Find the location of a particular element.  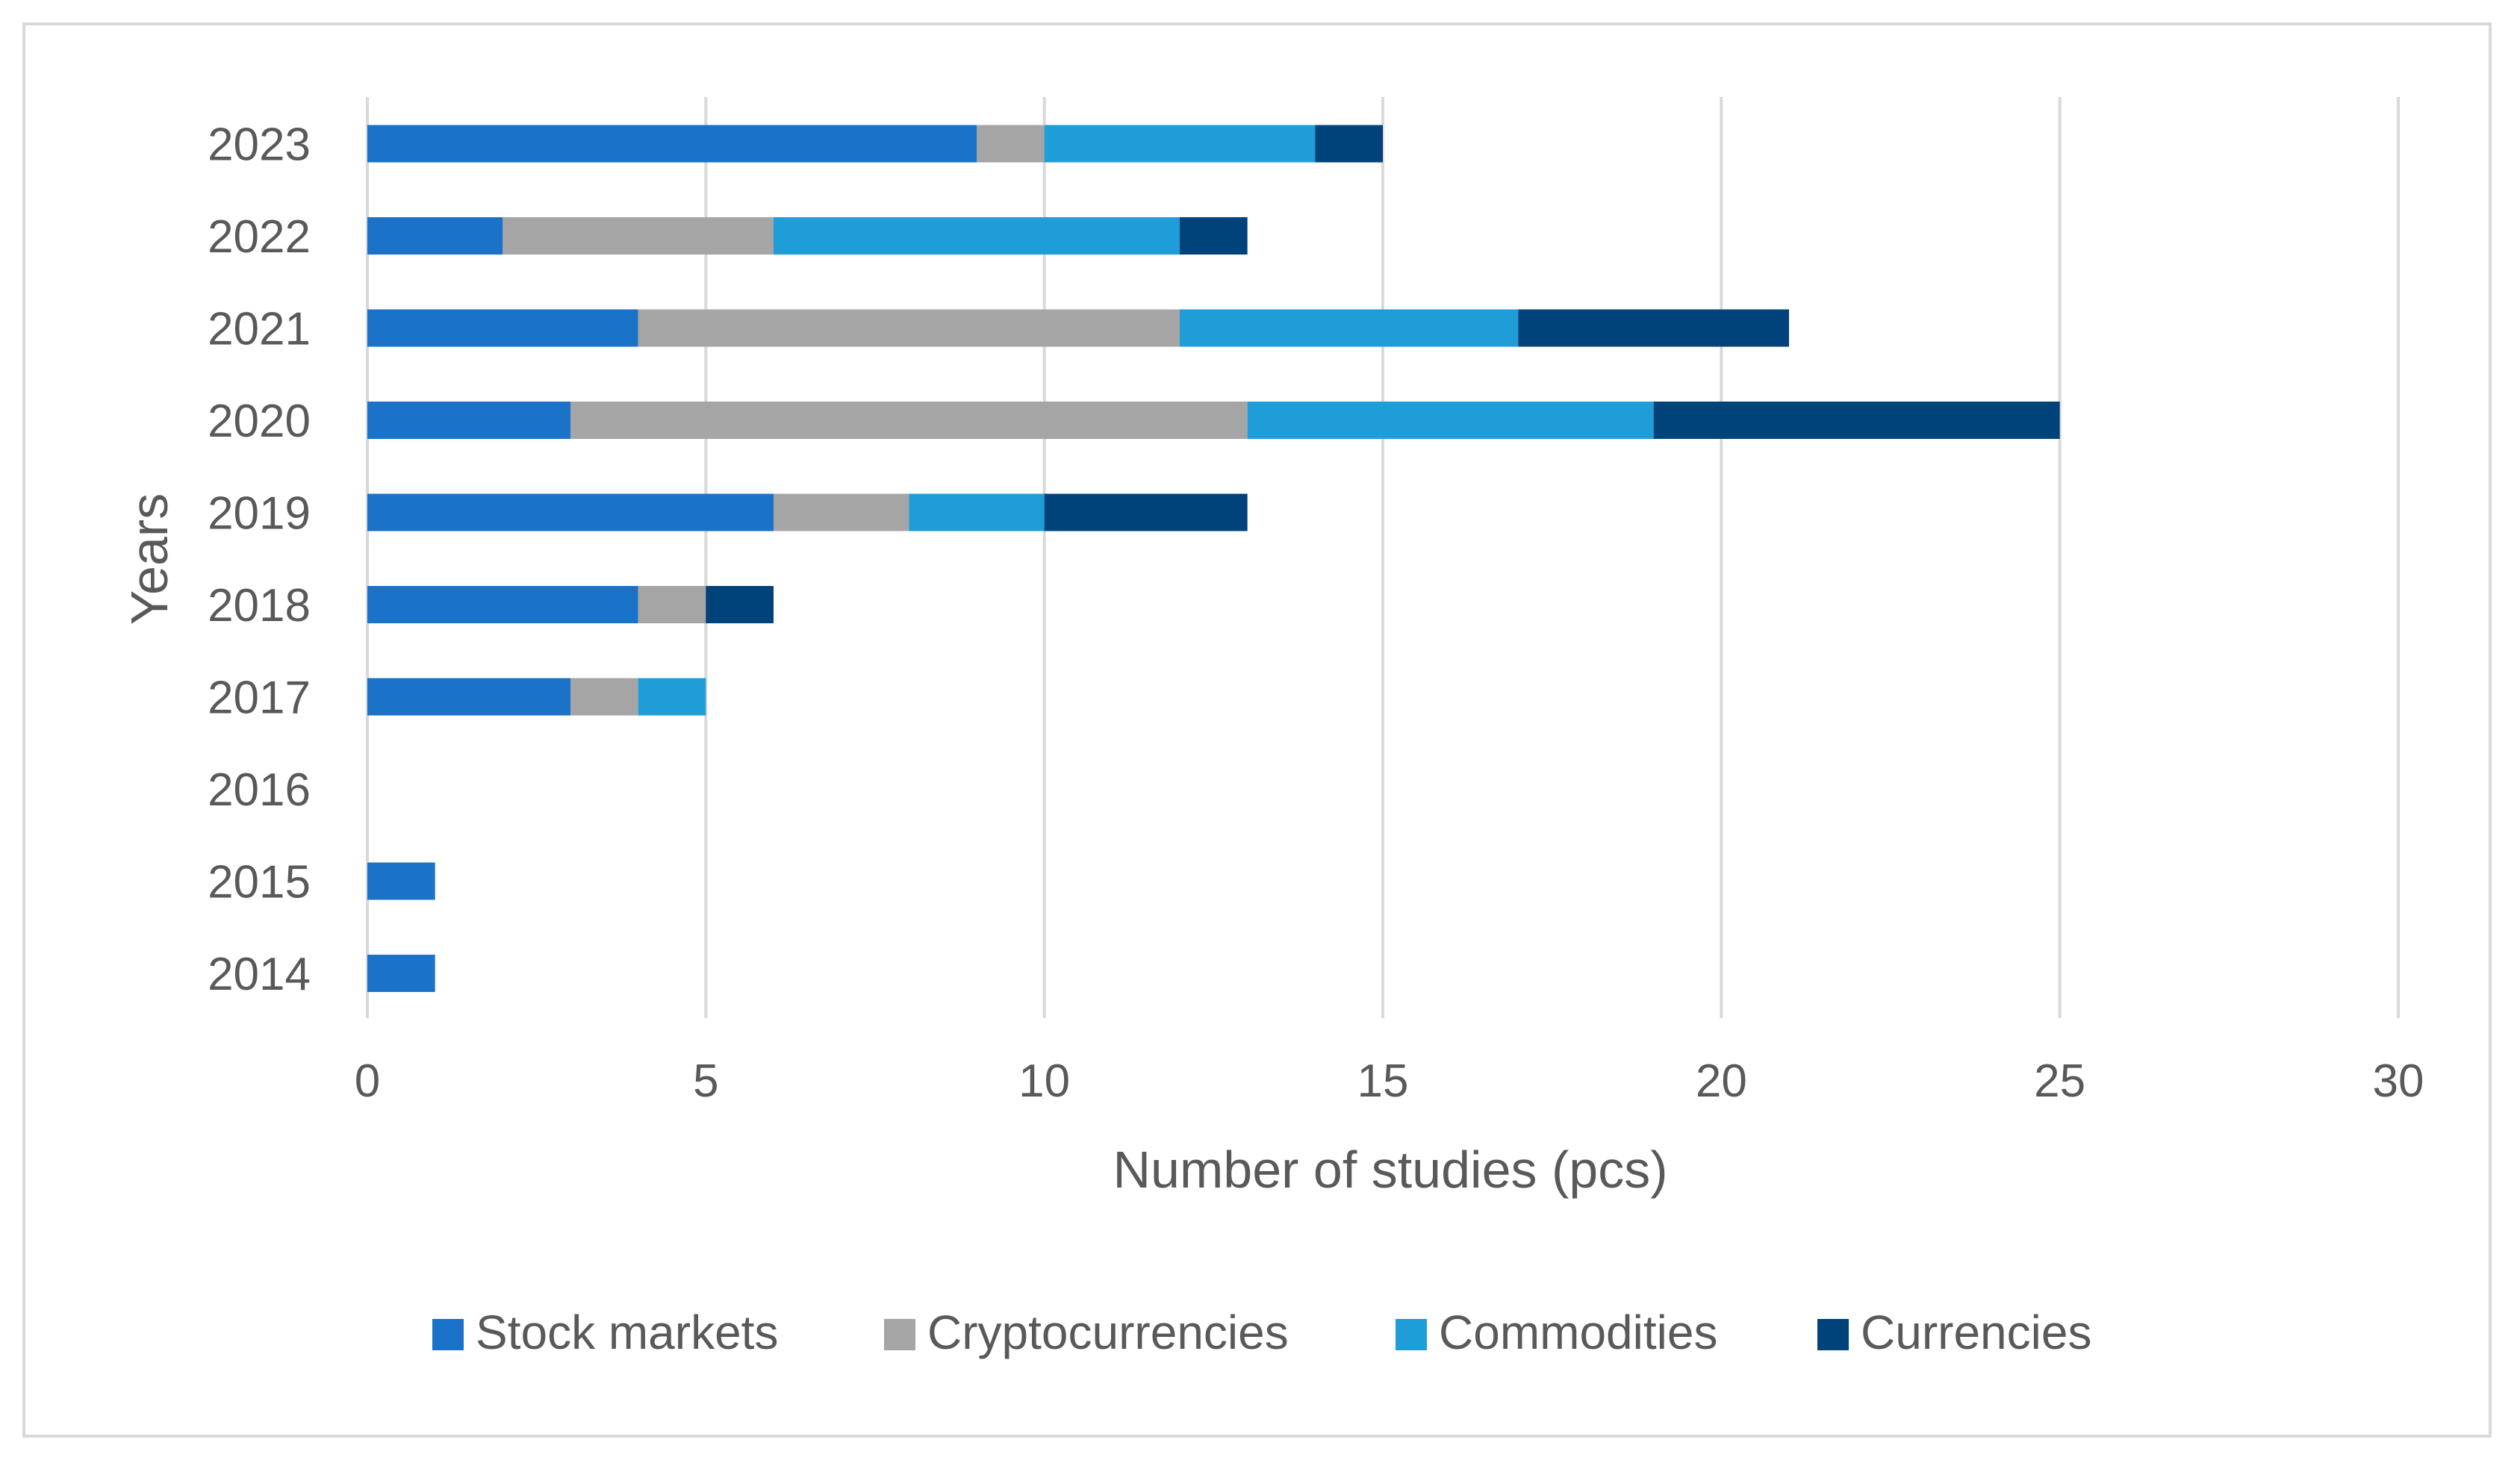

y-axis-title: Years is located at coordinates (149, 559).